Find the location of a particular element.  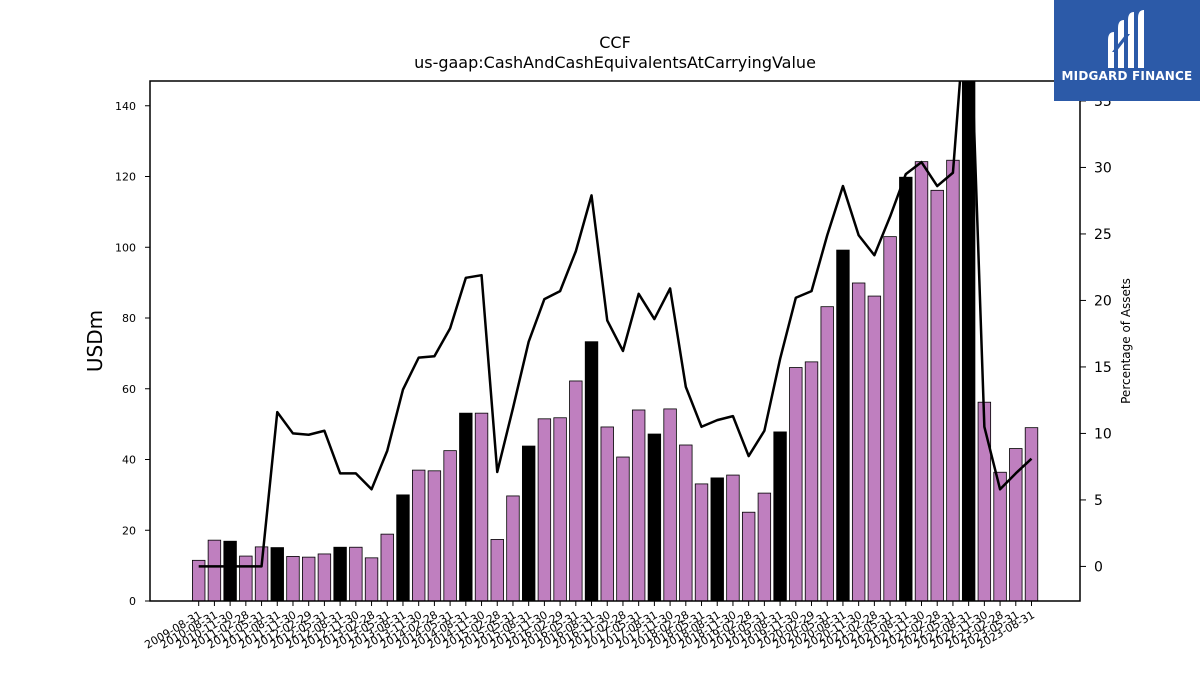

y-axis-right-label: Percentage of Assets is located at coordinates (1126, 341).